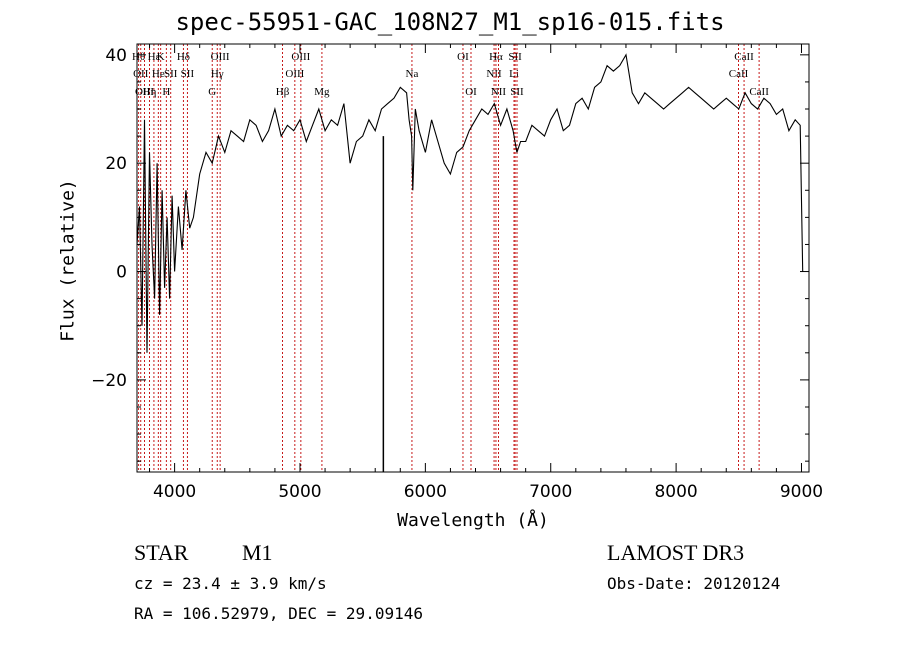 The height and width of the screenshot is (649, 900). Describe the element at coordinates (550, 492) in the screenshot. I see `x-tick-label: 7000` at that location.